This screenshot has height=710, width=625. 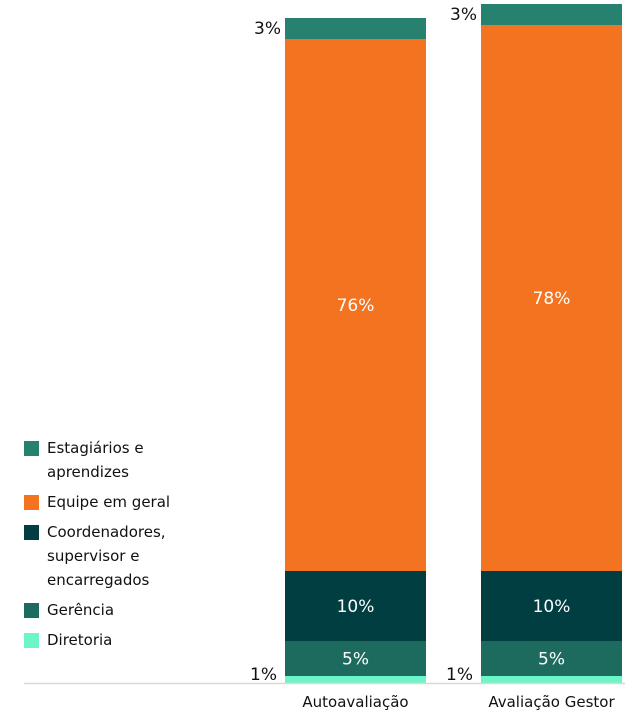 I want to click on legend-item-estagiarios: Estagiários e aprendizes, so click(x=124, y=460).